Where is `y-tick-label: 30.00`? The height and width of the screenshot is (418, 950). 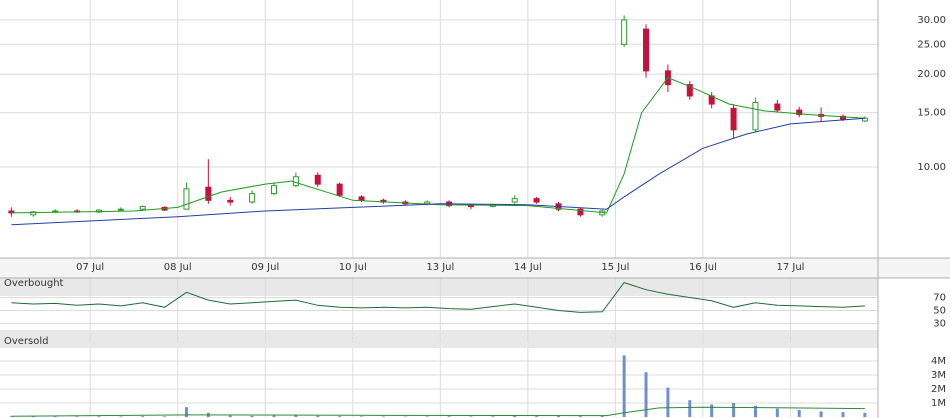
y-tick-label: 30.00 is located at coordinates (931, 20).